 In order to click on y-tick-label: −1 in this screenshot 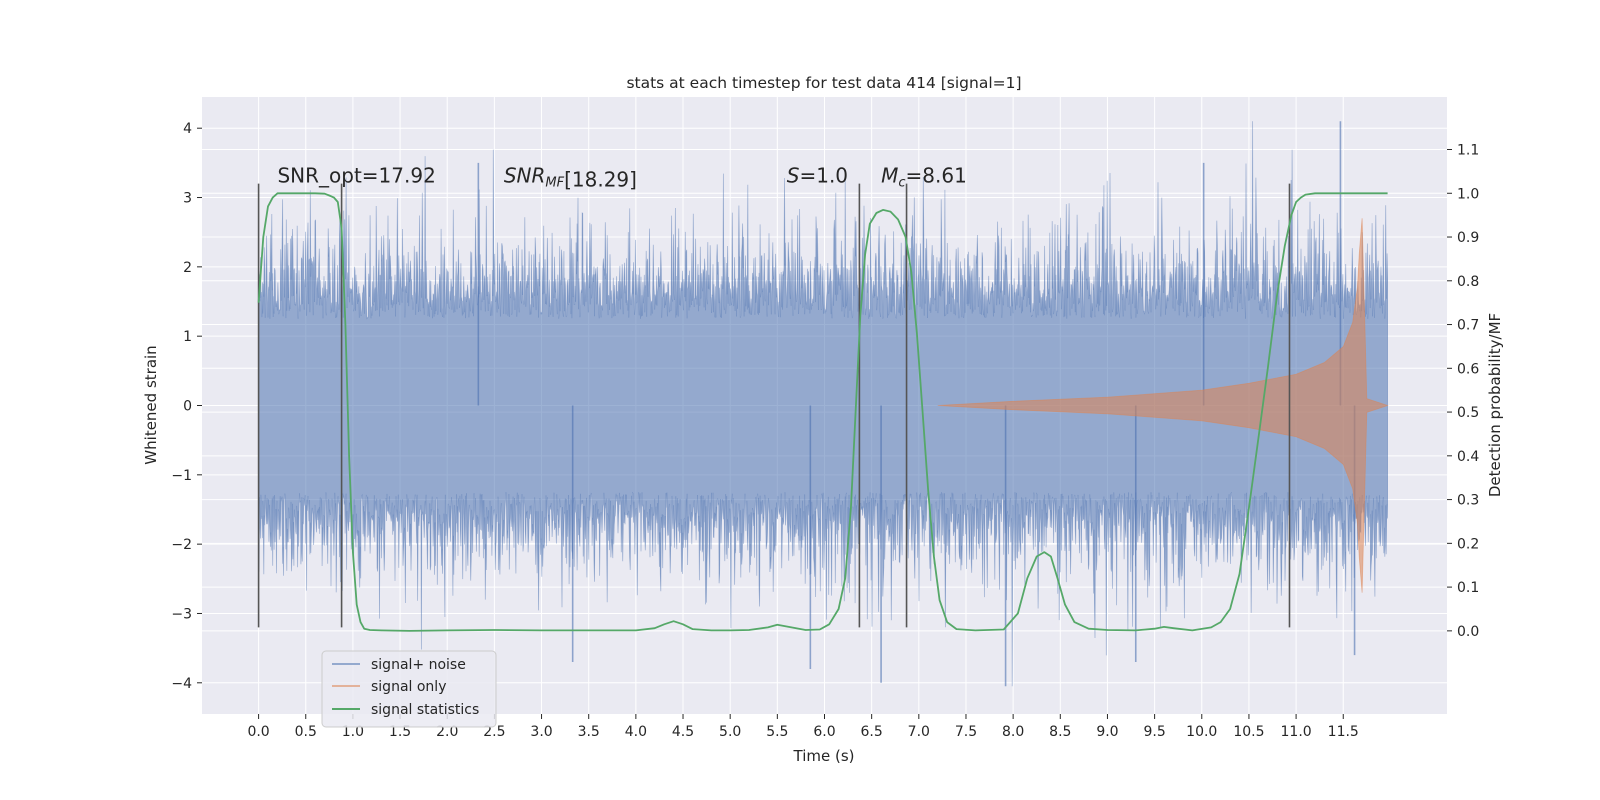, I will do `click(181, 476)`.